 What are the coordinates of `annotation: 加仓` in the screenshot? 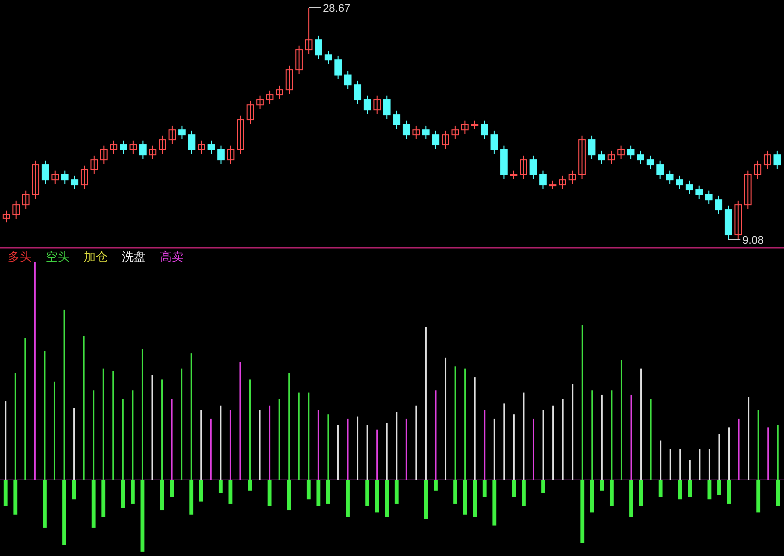 It's located at (96, 257).